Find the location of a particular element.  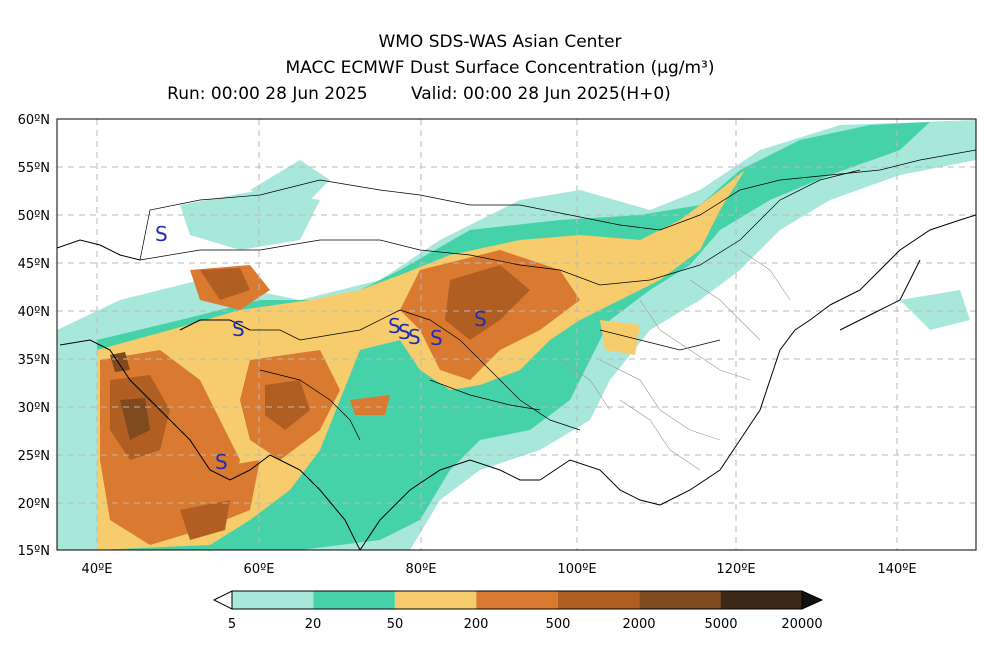

lat-label: 55ºN is located at coordinates (34, 168).